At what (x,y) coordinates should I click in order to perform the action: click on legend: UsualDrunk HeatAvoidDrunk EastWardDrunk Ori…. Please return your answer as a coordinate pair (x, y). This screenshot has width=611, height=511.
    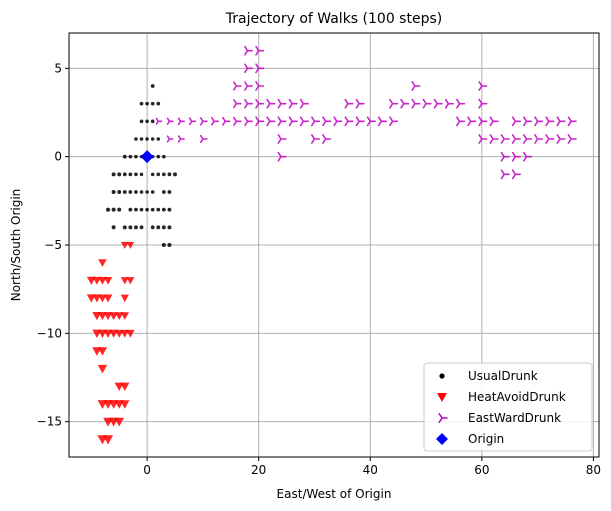
    Looking at the image, I should click on (508, 407).